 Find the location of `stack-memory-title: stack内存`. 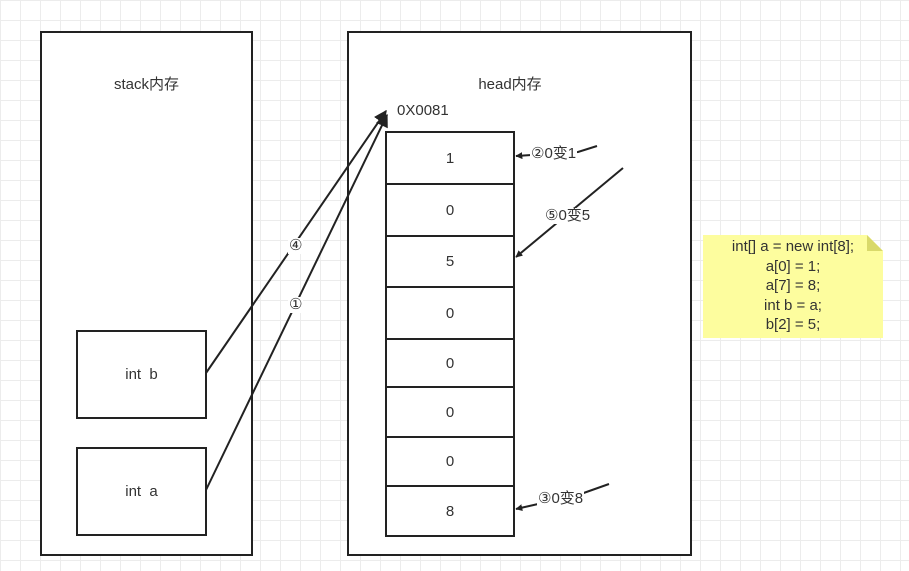

stack-memory-title: stack内存 is located at coordinates (146, 84).